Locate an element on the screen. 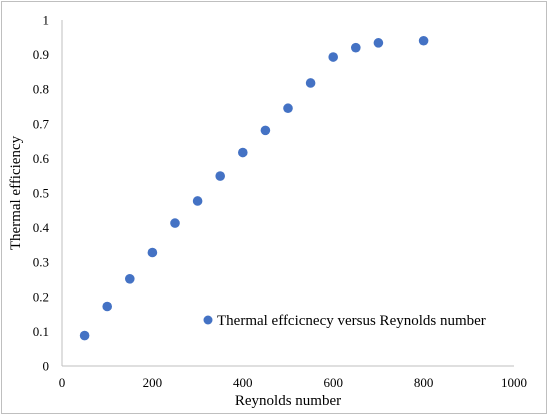 This screenshot has width=550, height=417. y-tick-label: 0.5 is located at coordinates (41, 193).